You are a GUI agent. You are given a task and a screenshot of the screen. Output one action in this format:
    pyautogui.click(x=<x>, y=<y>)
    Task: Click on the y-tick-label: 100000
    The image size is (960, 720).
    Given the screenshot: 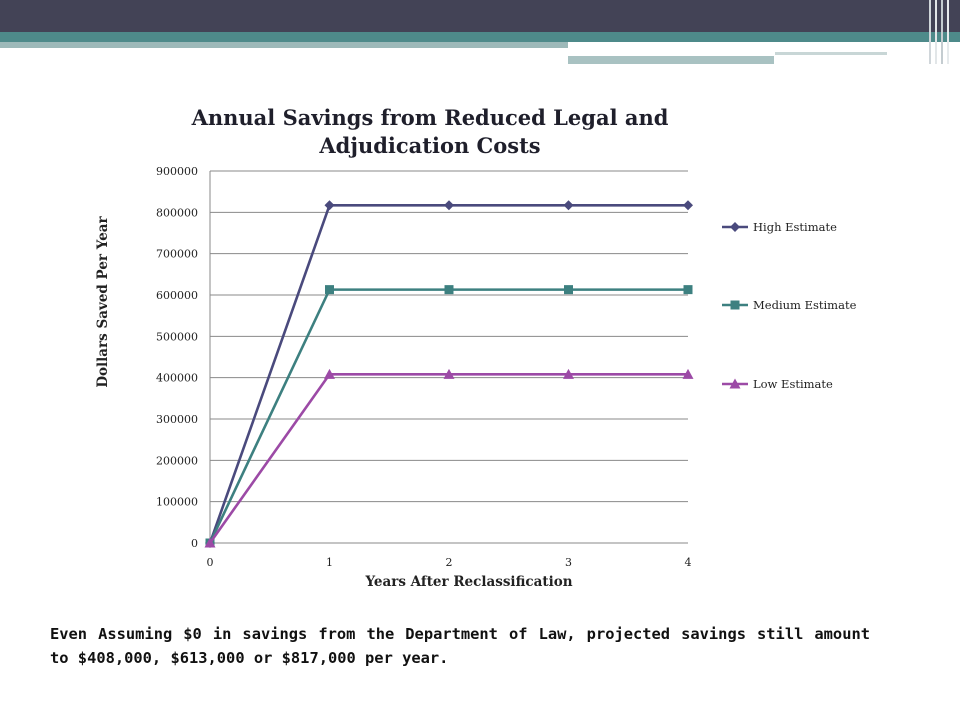 What is the action you would take?
    pyautogui.click(x=177, y=502)
    